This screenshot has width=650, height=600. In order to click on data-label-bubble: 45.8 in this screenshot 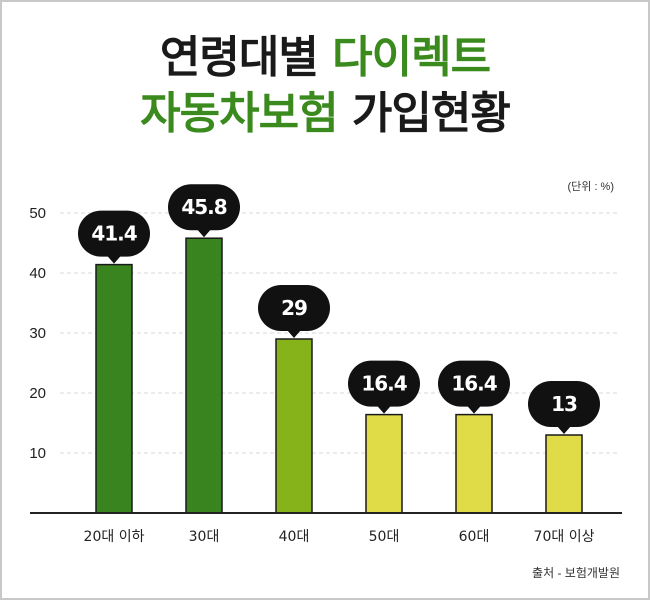, I will do `click(204, 211)`.